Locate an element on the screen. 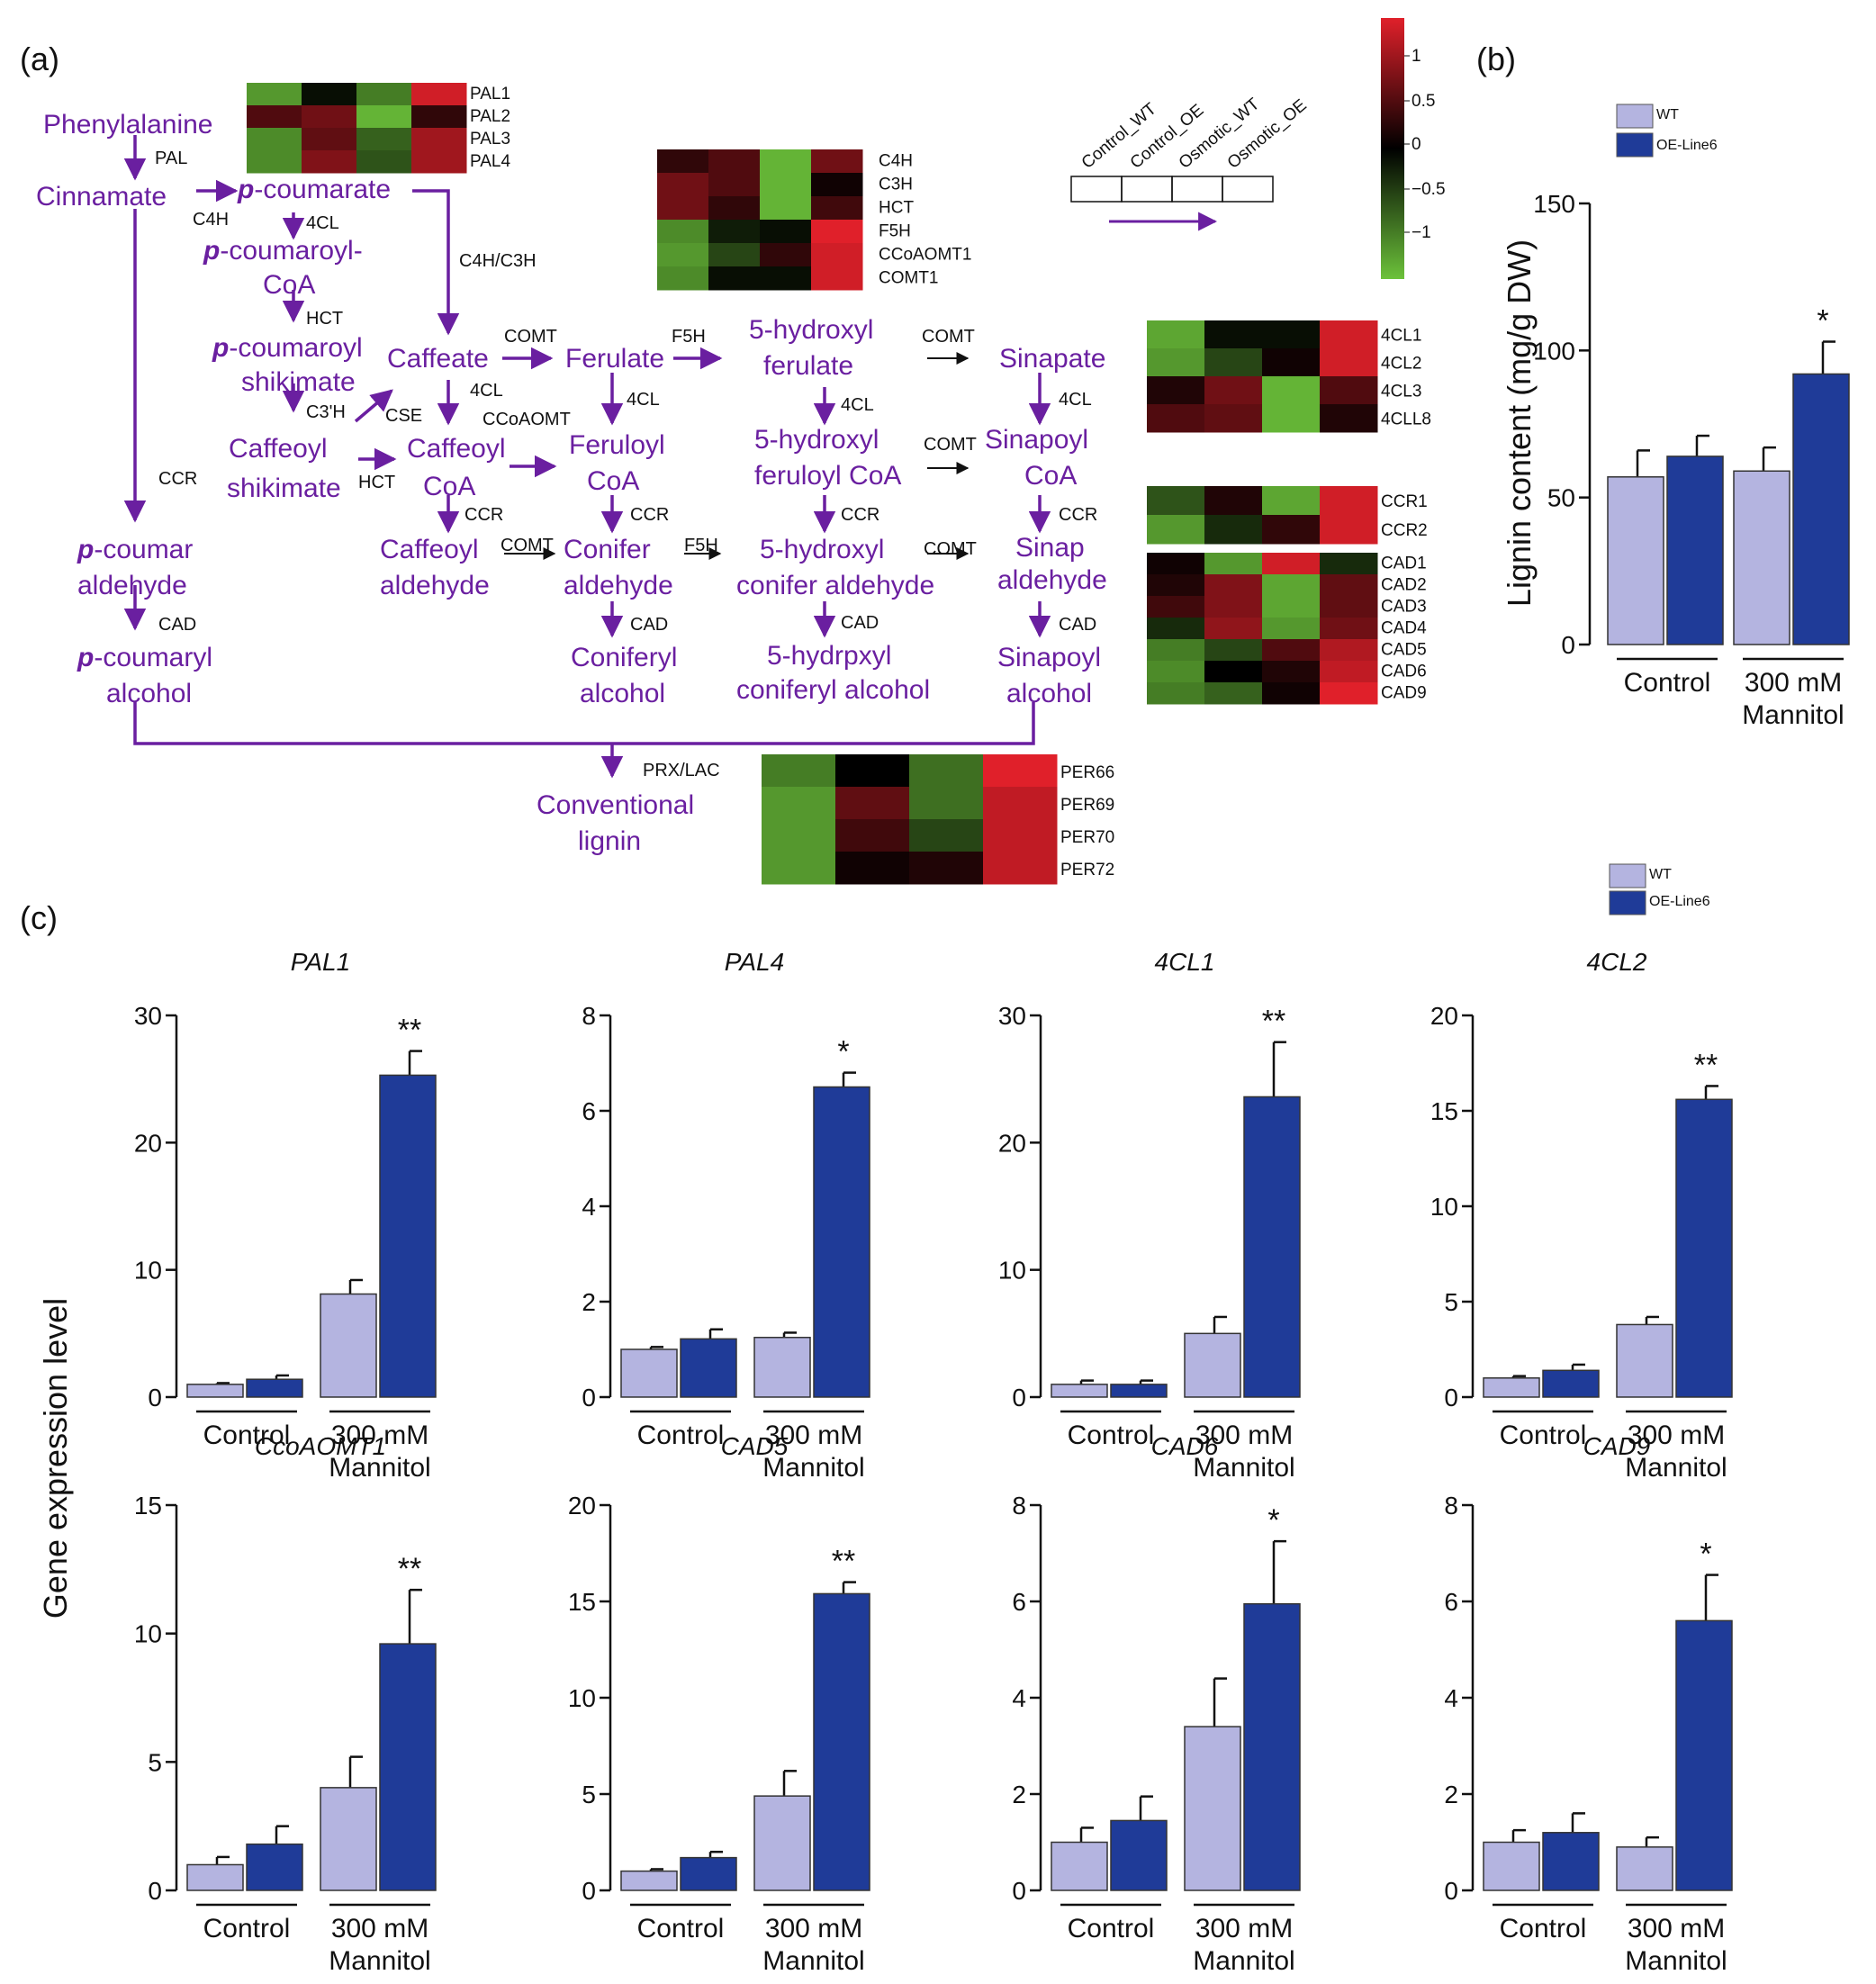 The width and height of the screenshot is (1876, 1984). enzyme-ccr: CCR is located at coordinates (860, 515).